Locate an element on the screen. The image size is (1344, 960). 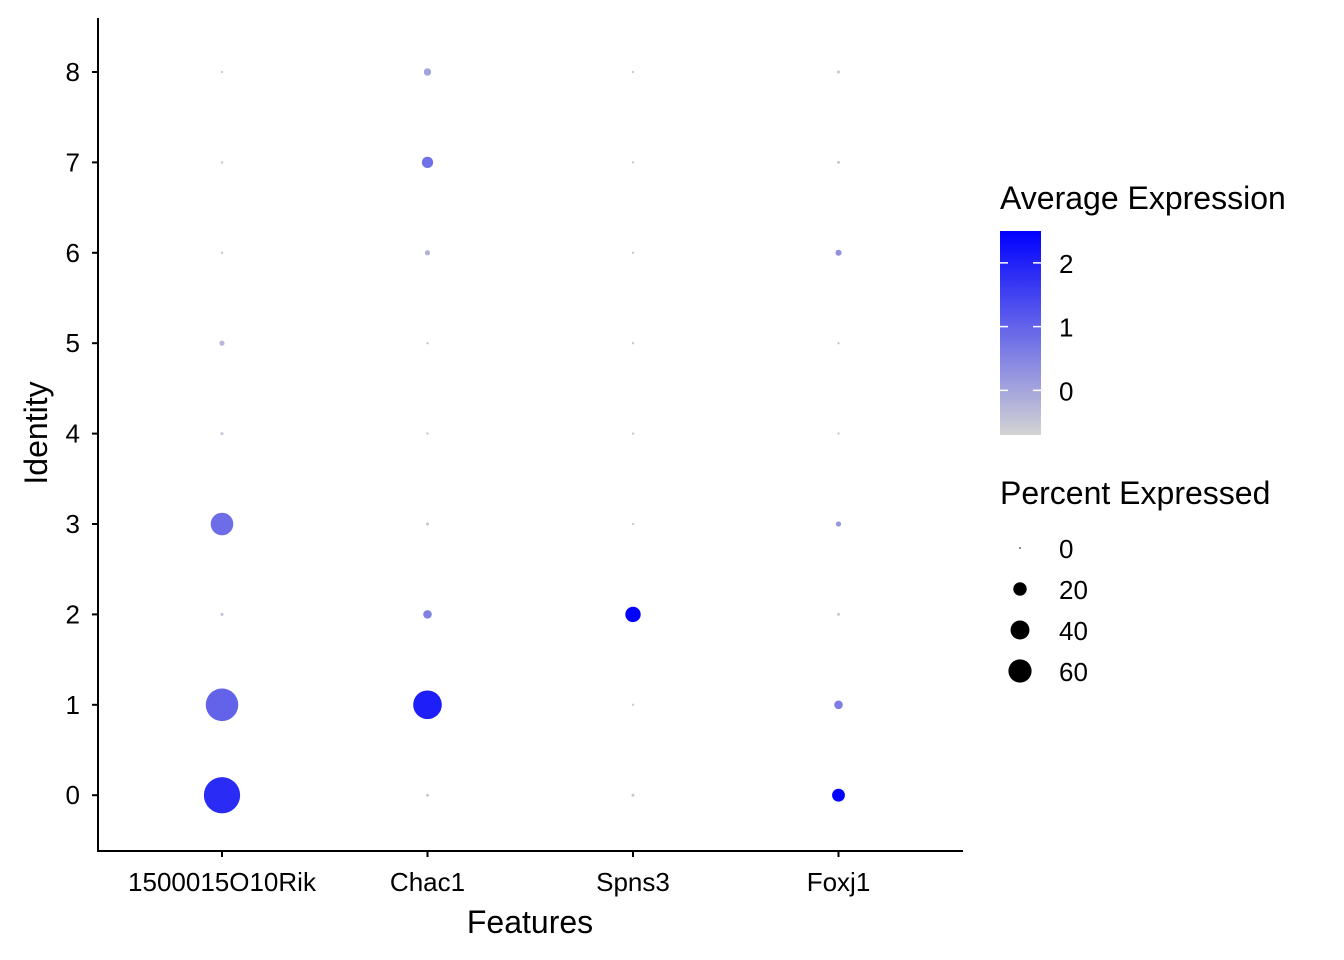
y-axis-title: Identity is located at coordinates (36, 432).